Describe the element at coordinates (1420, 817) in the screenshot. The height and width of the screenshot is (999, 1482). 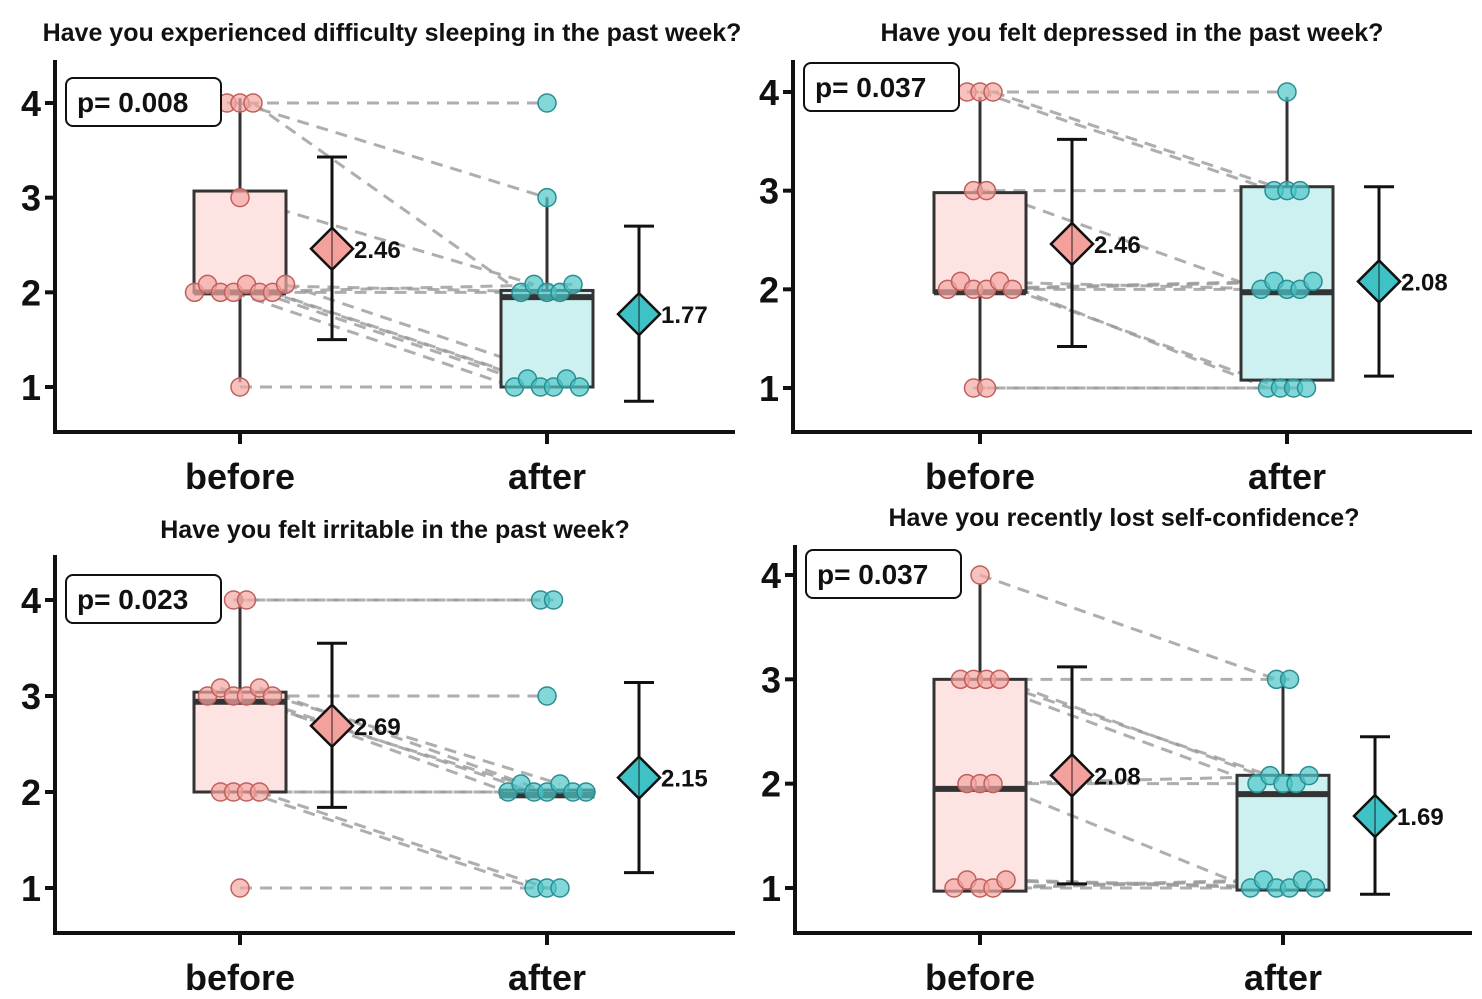
I see `mean-label: 1.69` at that location.